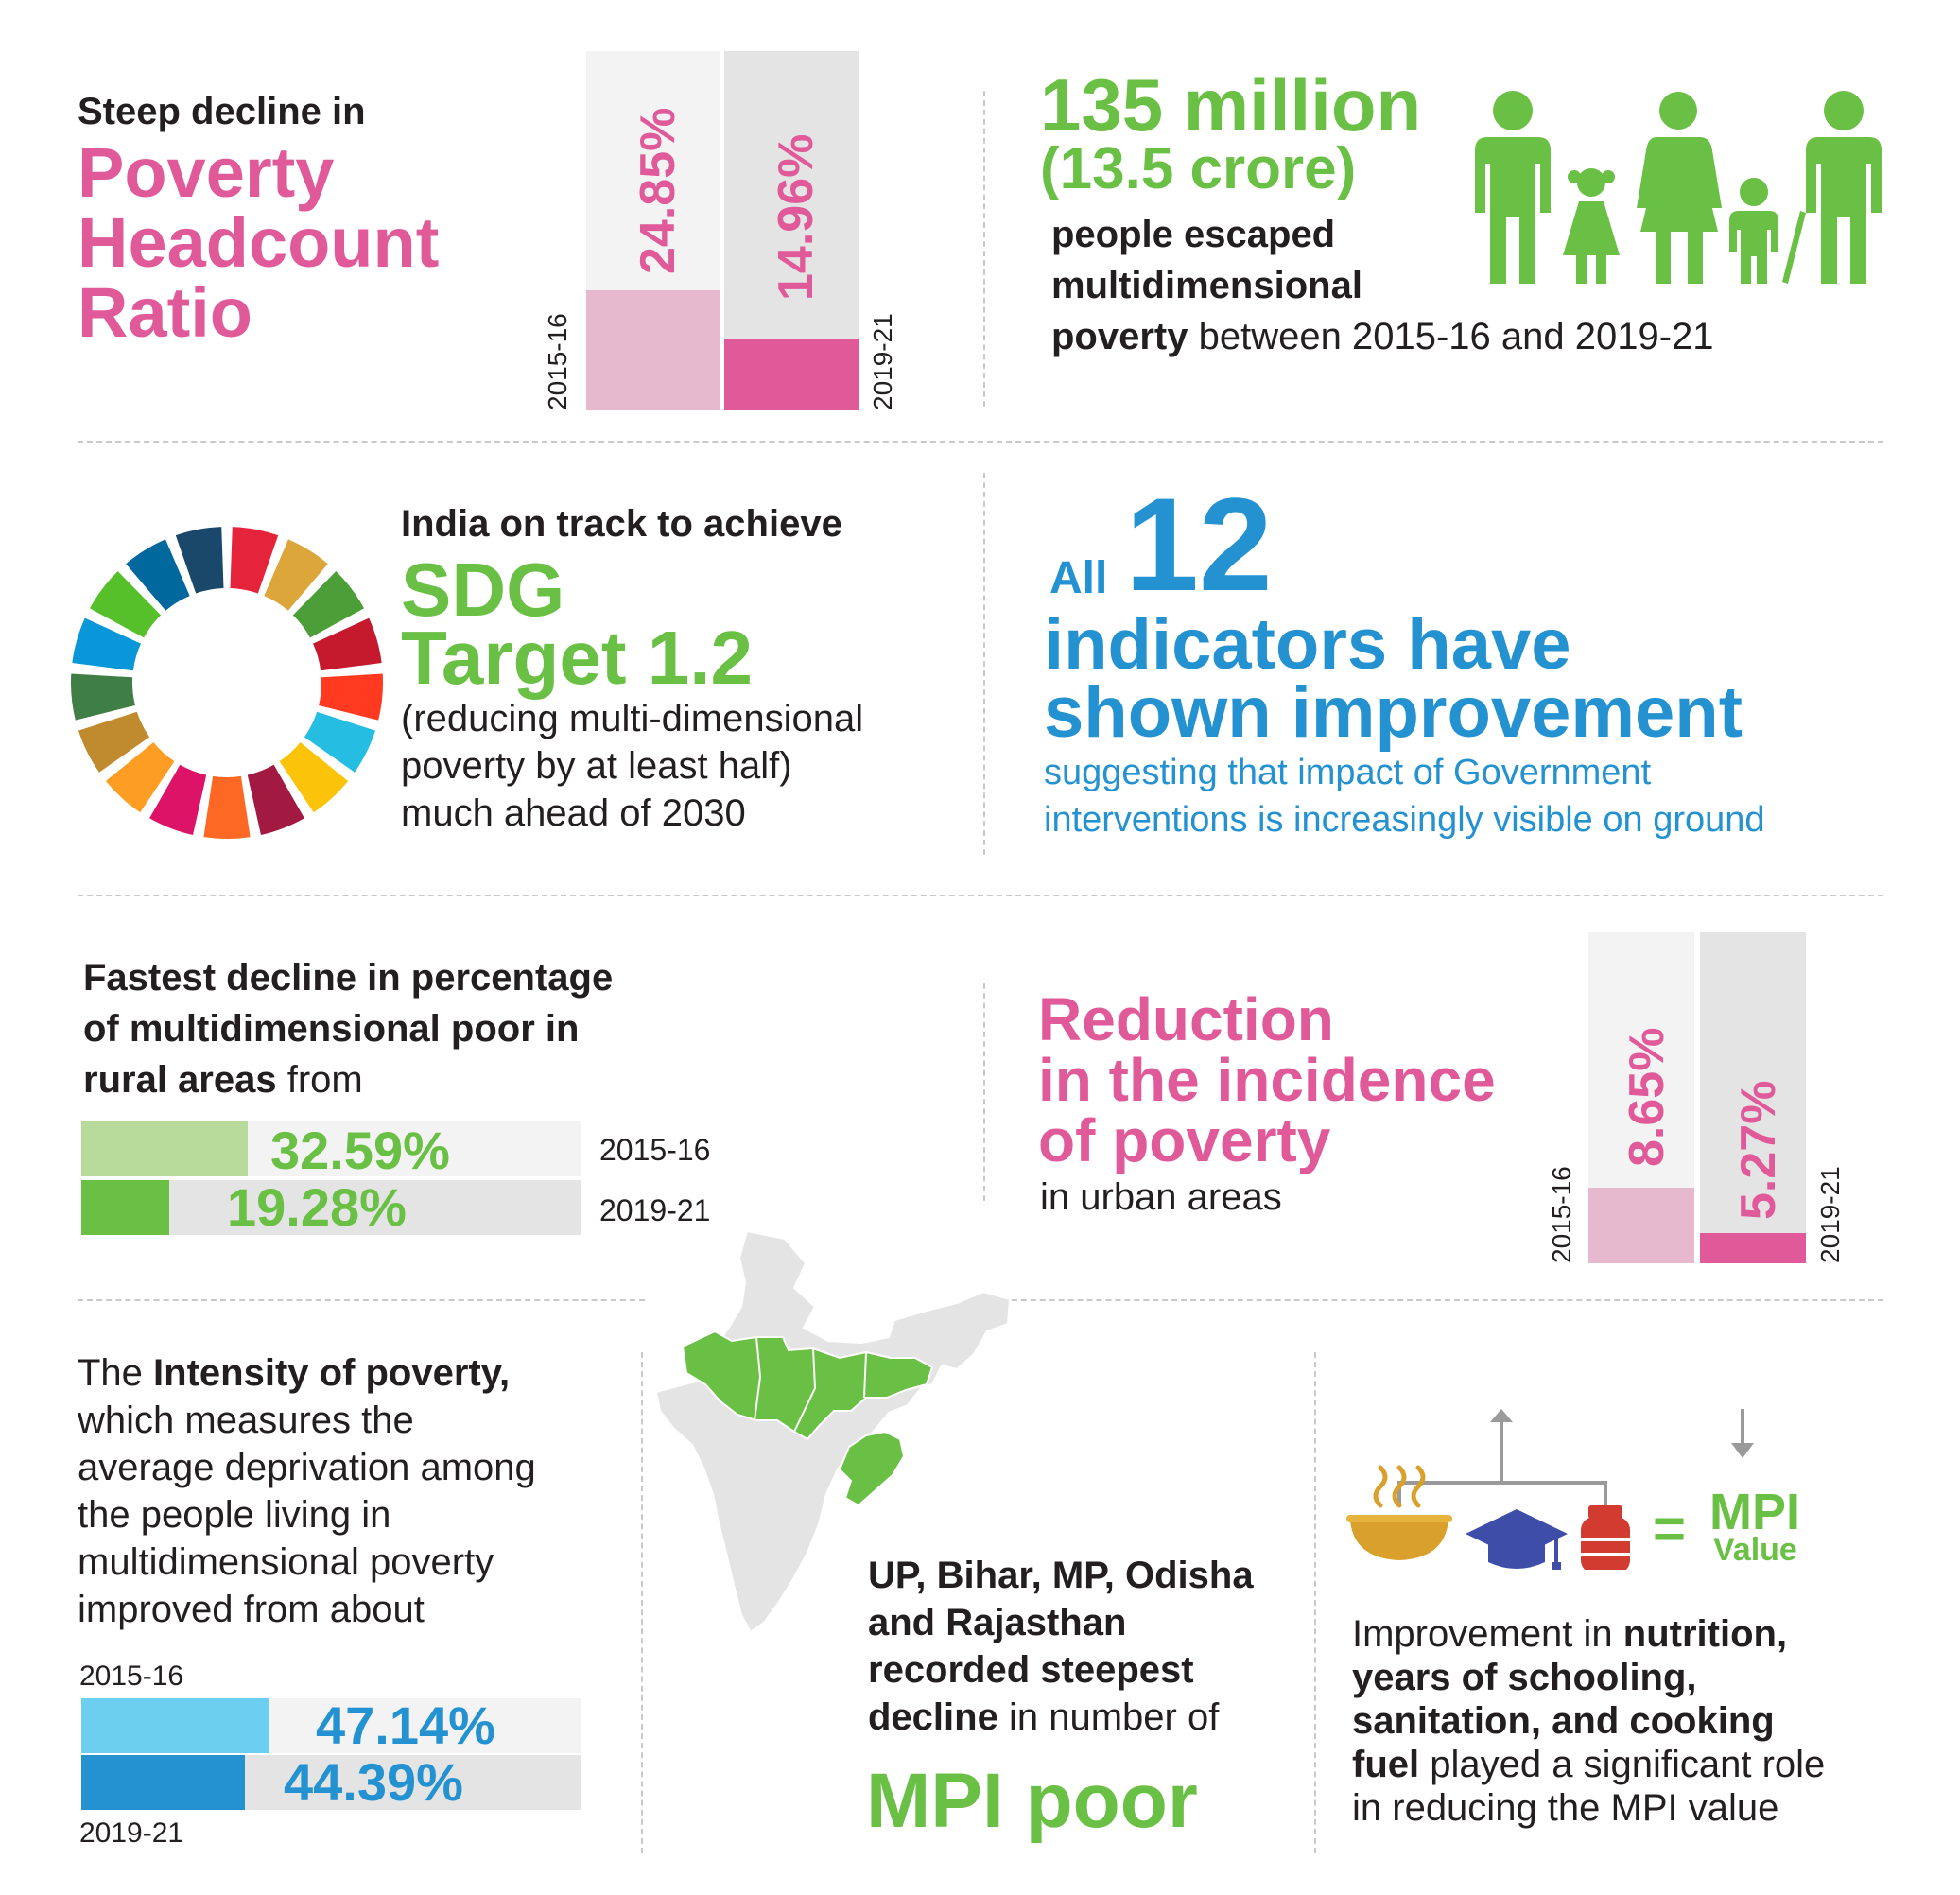 This screenshot has width=1960, height=1895. What do you see at coordinates (207, 172) in the screenshot?
I see `headcount-title-line1: Poverty` at bounding box center [207, 172].